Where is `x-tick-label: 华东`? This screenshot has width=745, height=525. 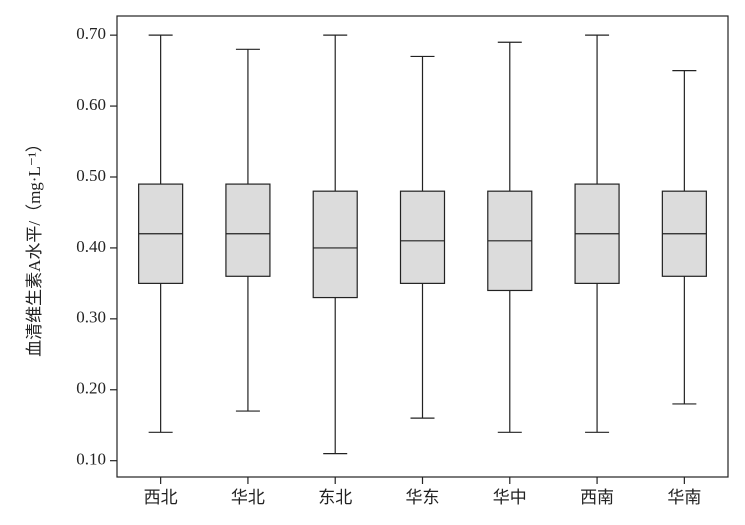
x-tick-label: 华东 is located at coordinates (423, 497).